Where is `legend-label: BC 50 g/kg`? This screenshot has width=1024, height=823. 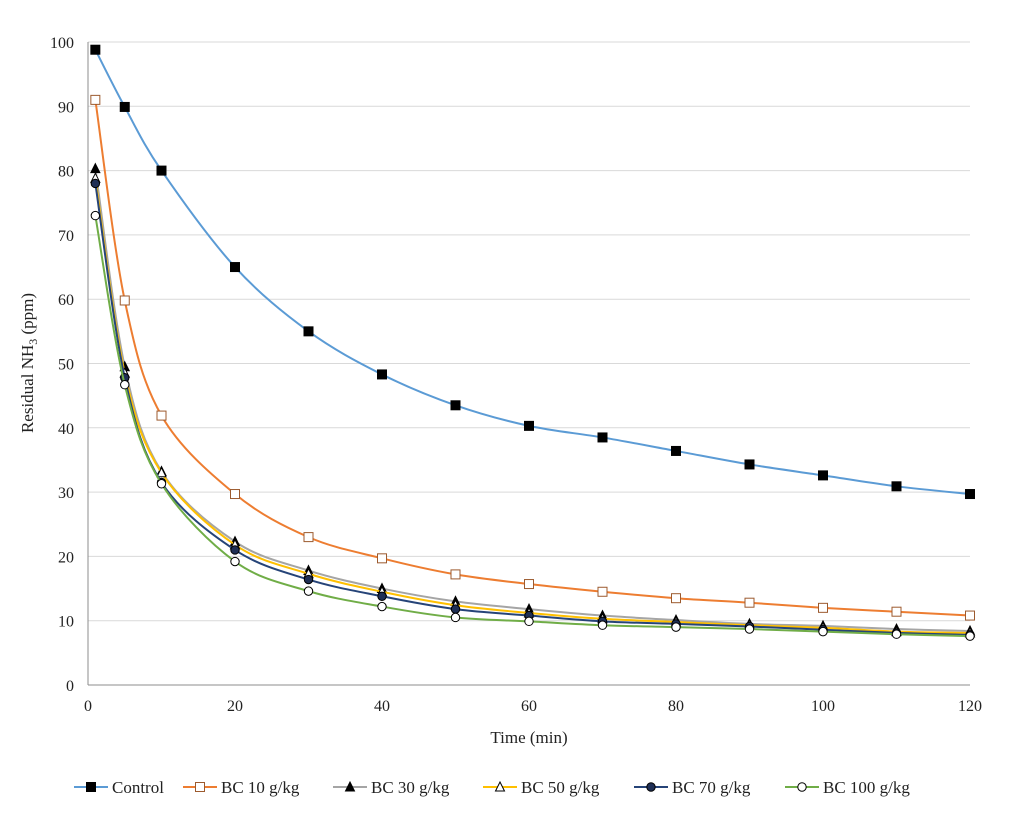
legend-label: BC 50 g/kg is located at coordinates (560, 787).